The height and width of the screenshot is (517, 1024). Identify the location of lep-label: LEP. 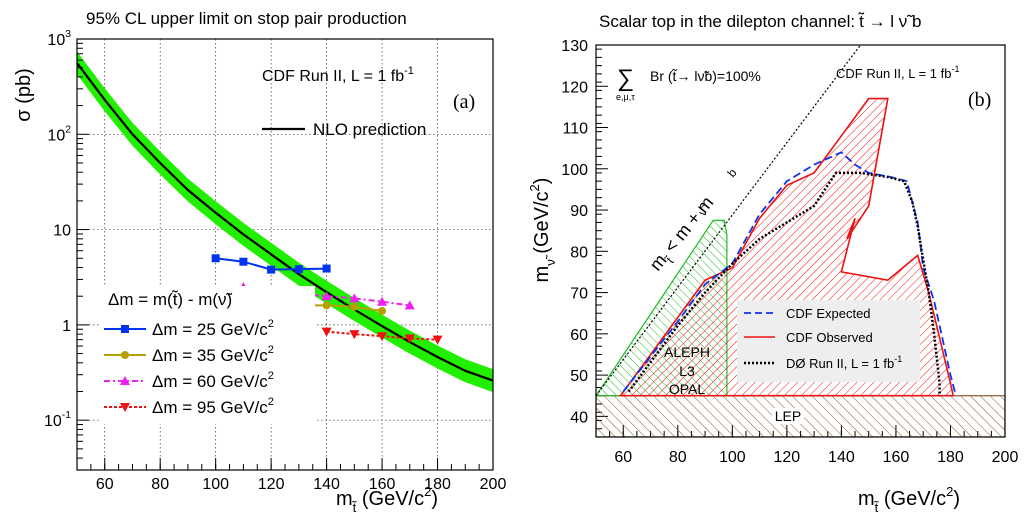
(788, 416).